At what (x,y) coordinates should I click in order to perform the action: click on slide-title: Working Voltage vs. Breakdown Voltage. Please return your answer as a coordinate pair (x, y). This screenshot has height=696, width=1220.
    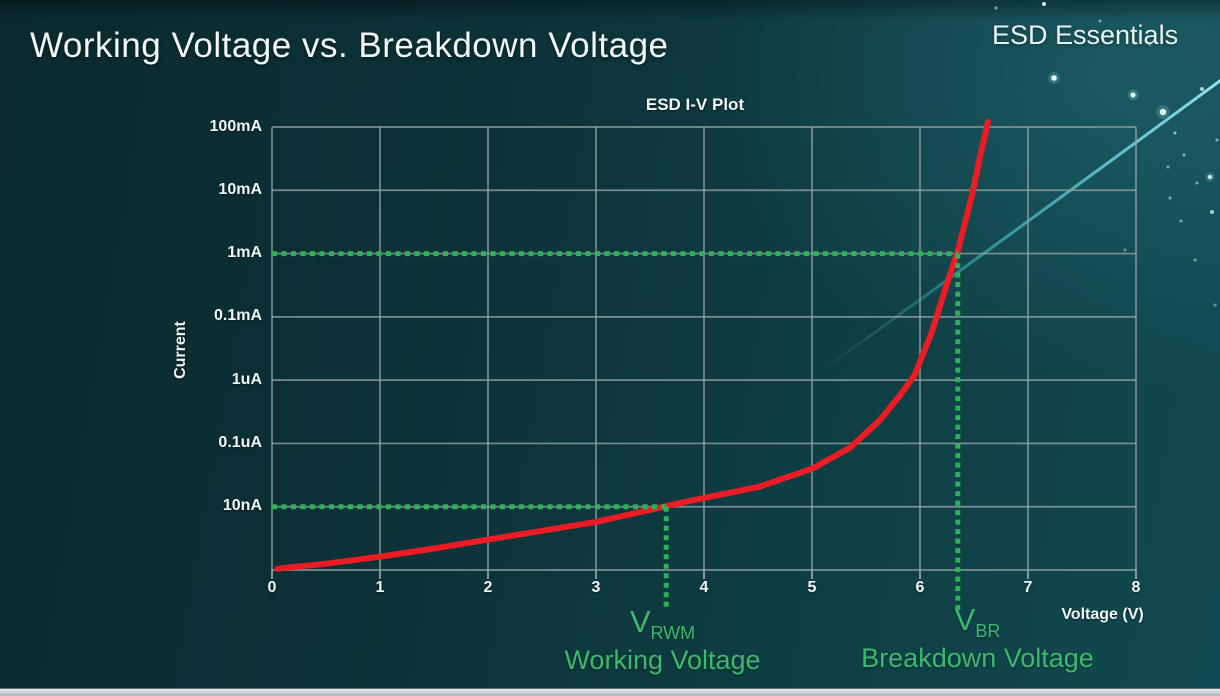
    Looking at the image, I should click on (349, 45).